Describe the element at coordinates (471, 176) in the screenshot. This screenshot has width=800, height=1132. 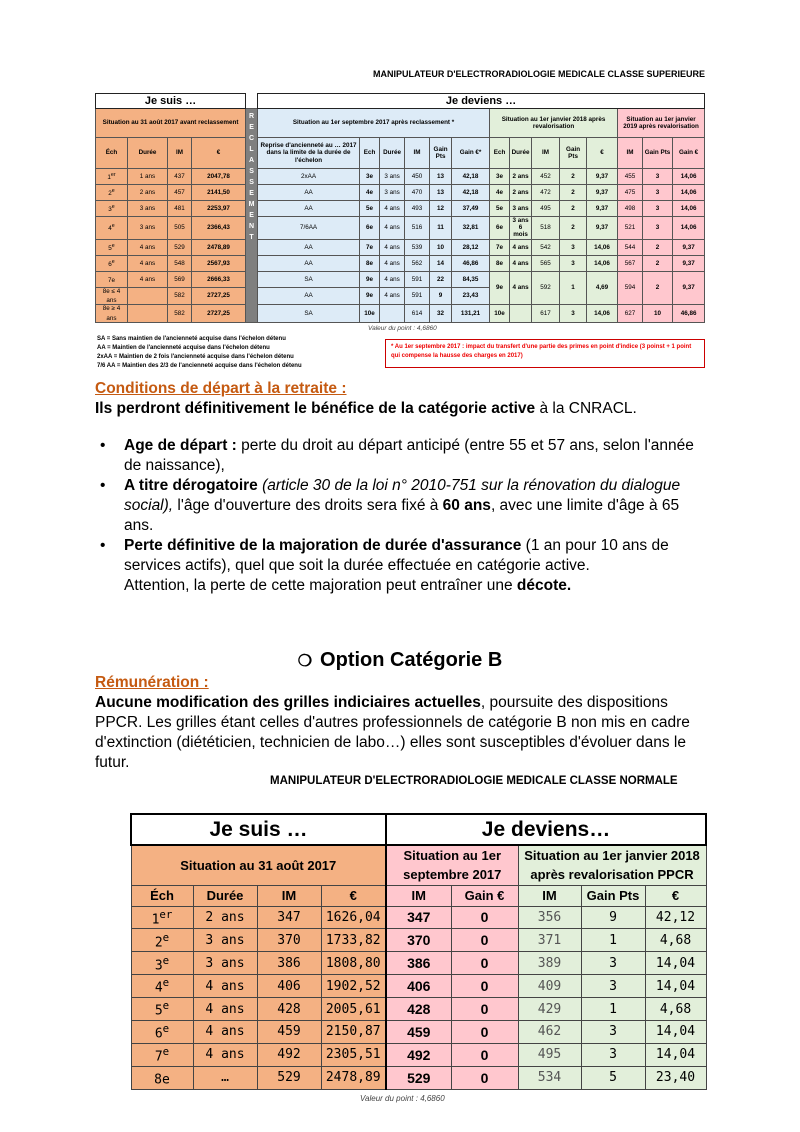
I see `cell: 42,18` at that location.